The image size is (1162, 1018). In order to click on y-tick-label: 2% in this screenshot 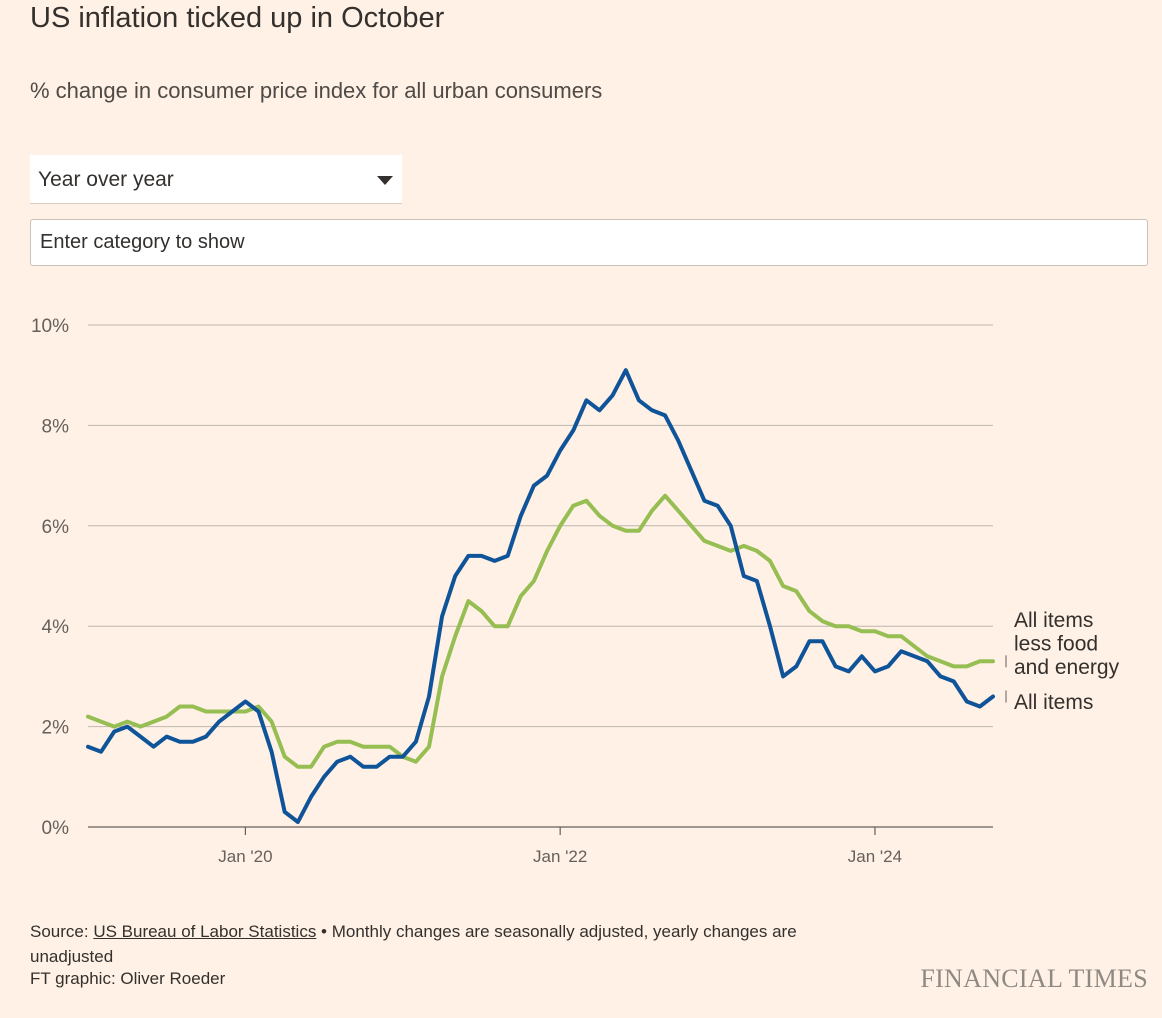, I will do `click(56, 728)`.